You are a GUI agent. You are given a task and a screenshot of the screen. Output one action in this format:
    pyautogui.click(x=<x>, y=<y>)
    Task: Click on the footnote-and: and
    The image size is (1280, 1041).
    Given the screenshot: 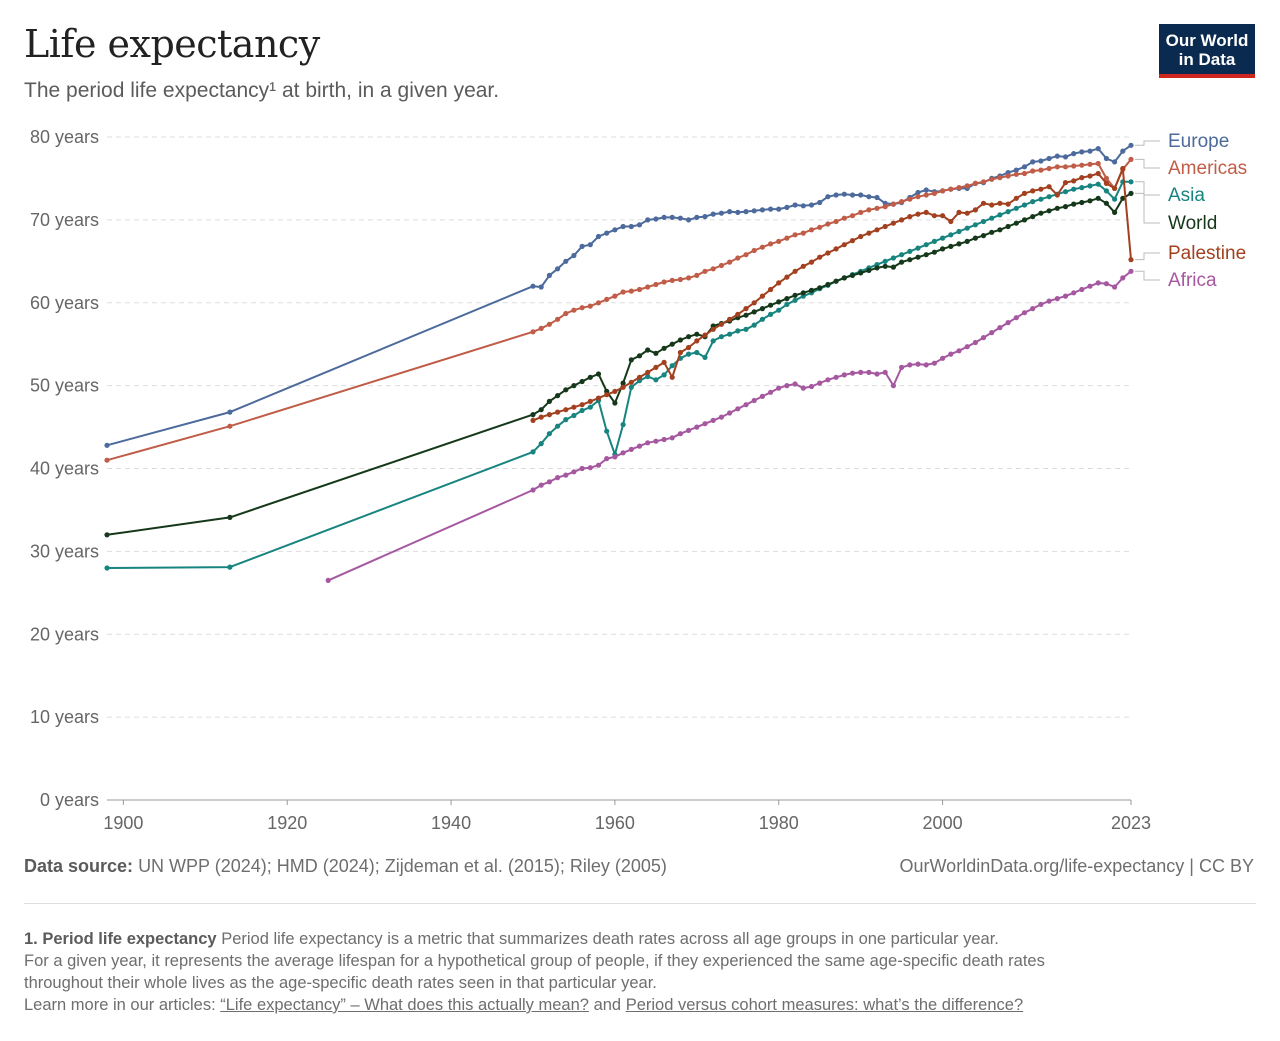 What is the action you would take?
    pyautogui.click(x=607, y=1005)
    